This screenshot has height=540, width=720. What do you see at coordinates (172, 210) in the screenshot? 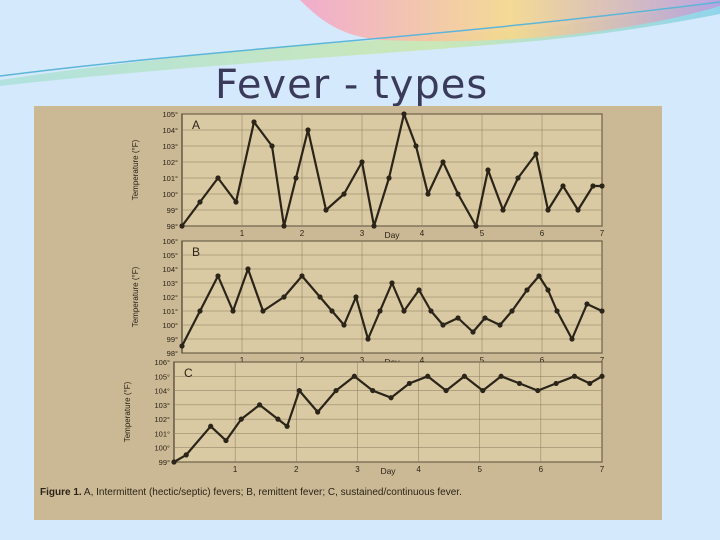
I see `panel-a-y-tick-label: 99°` at bounding box center [172, 210].